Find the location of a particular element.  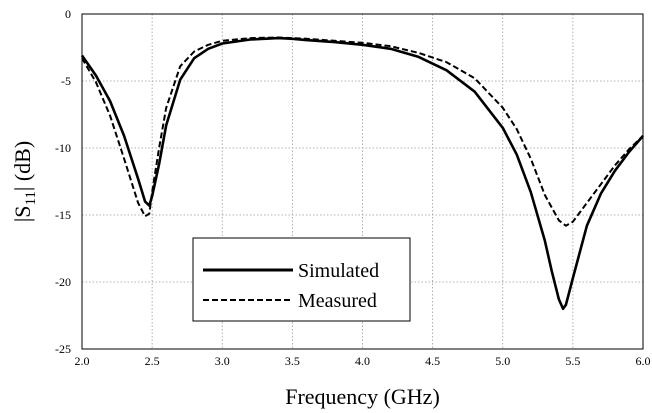

x-tick-label: 3.0 is located at coordinates (222, 361).